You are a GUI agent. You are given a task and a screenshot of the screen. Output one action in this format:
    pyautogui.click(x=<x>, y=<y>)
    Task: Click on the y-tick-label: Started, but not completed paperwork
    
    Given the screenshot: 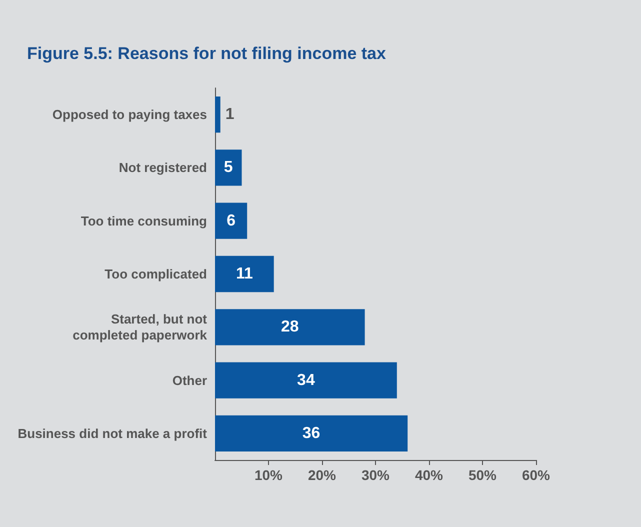 What is the action you would take?
    pyautogui.click(x=140, y=327)
    